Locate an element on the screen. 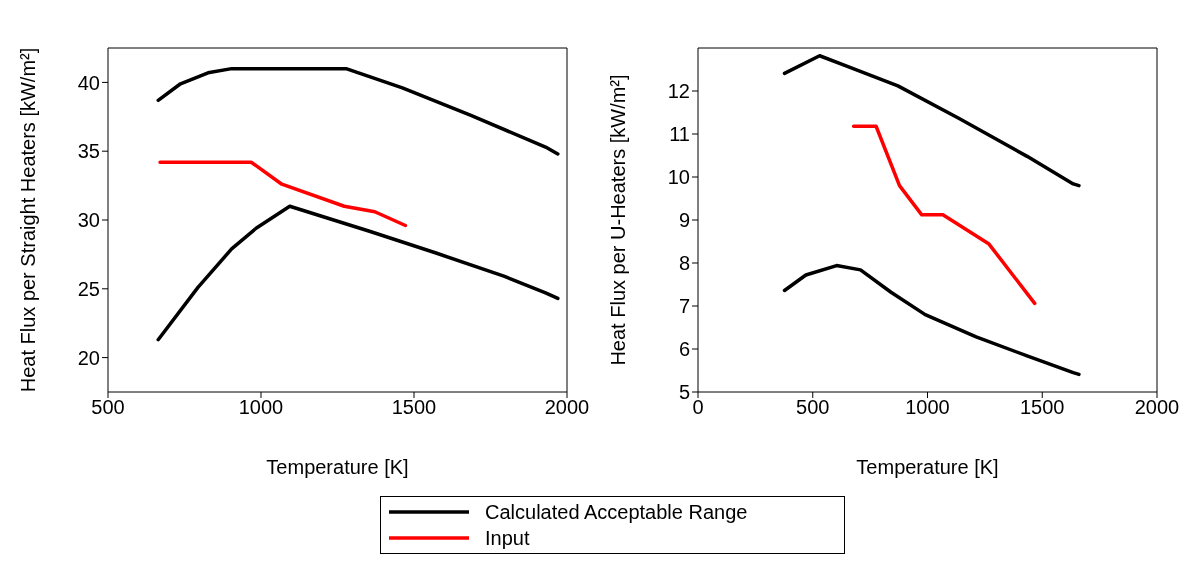 The width and height of the screenshot is (1198, 563). y-tick-label: 20 is located at coordinates (88, 357).